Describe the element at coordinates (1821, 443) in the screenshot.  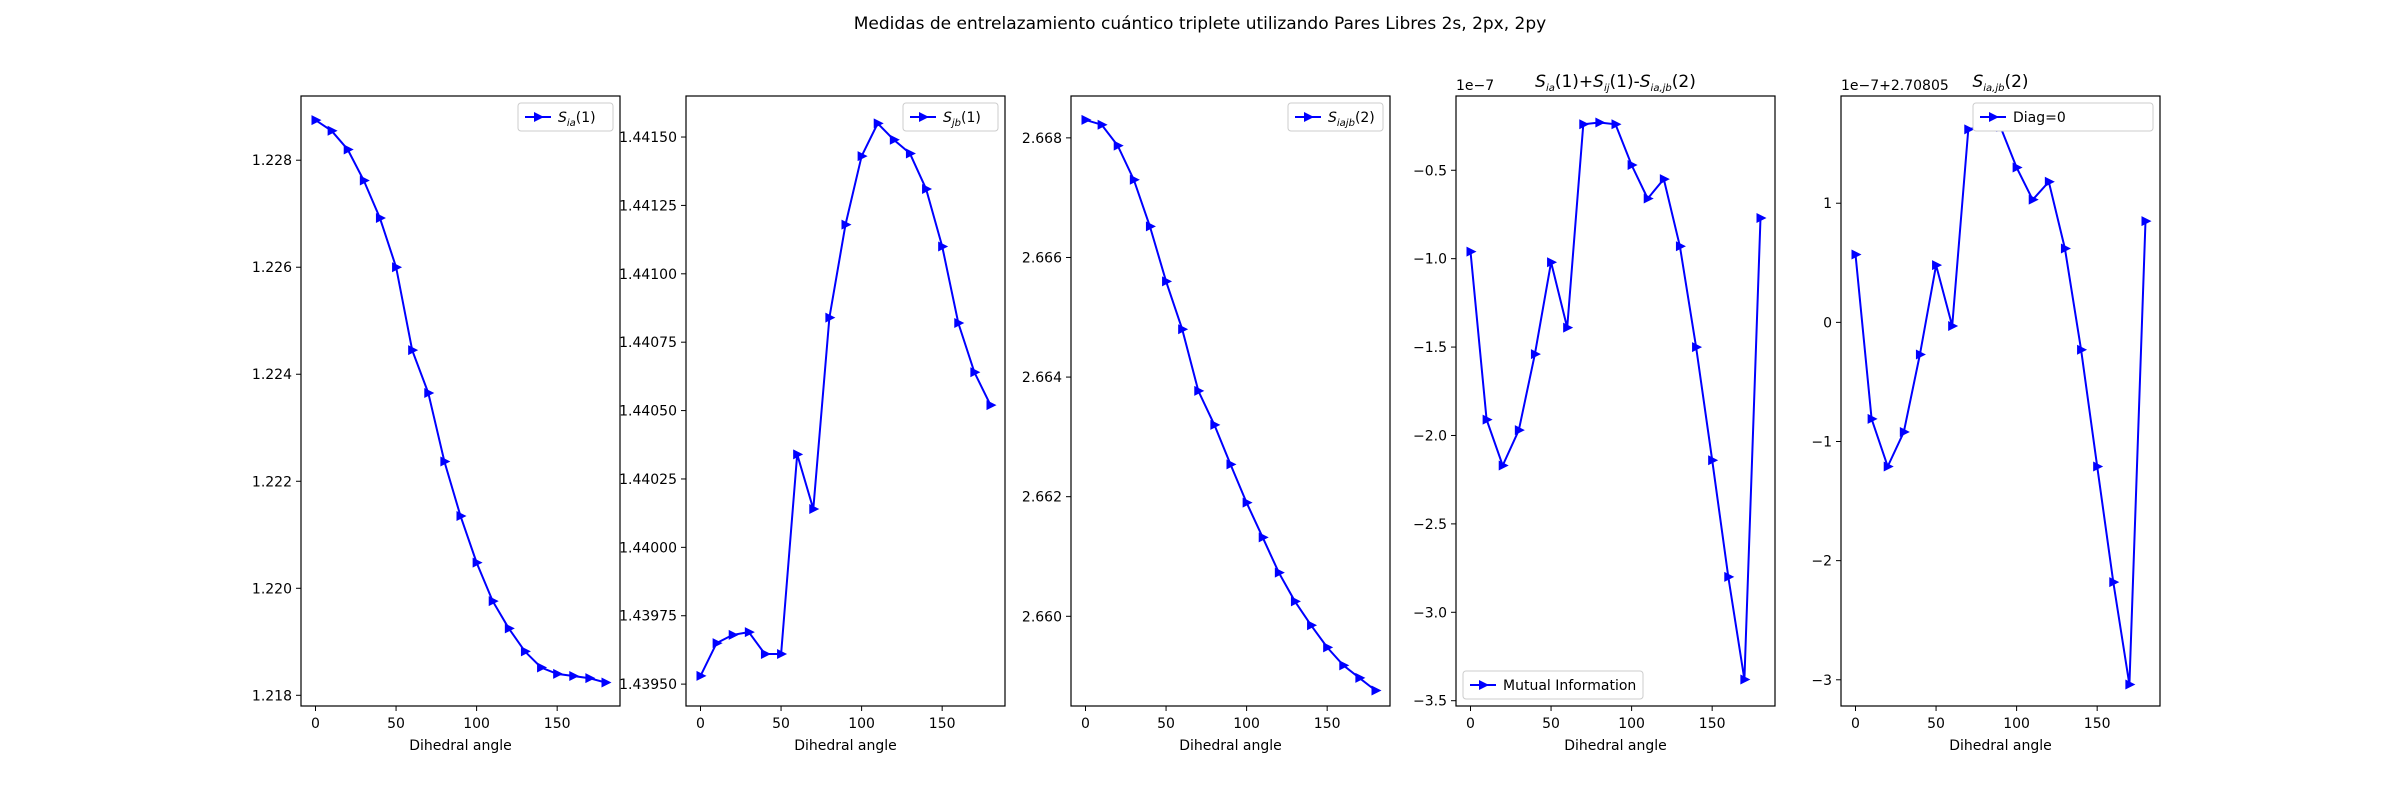
I see `y-tick-label: −1` at that location.